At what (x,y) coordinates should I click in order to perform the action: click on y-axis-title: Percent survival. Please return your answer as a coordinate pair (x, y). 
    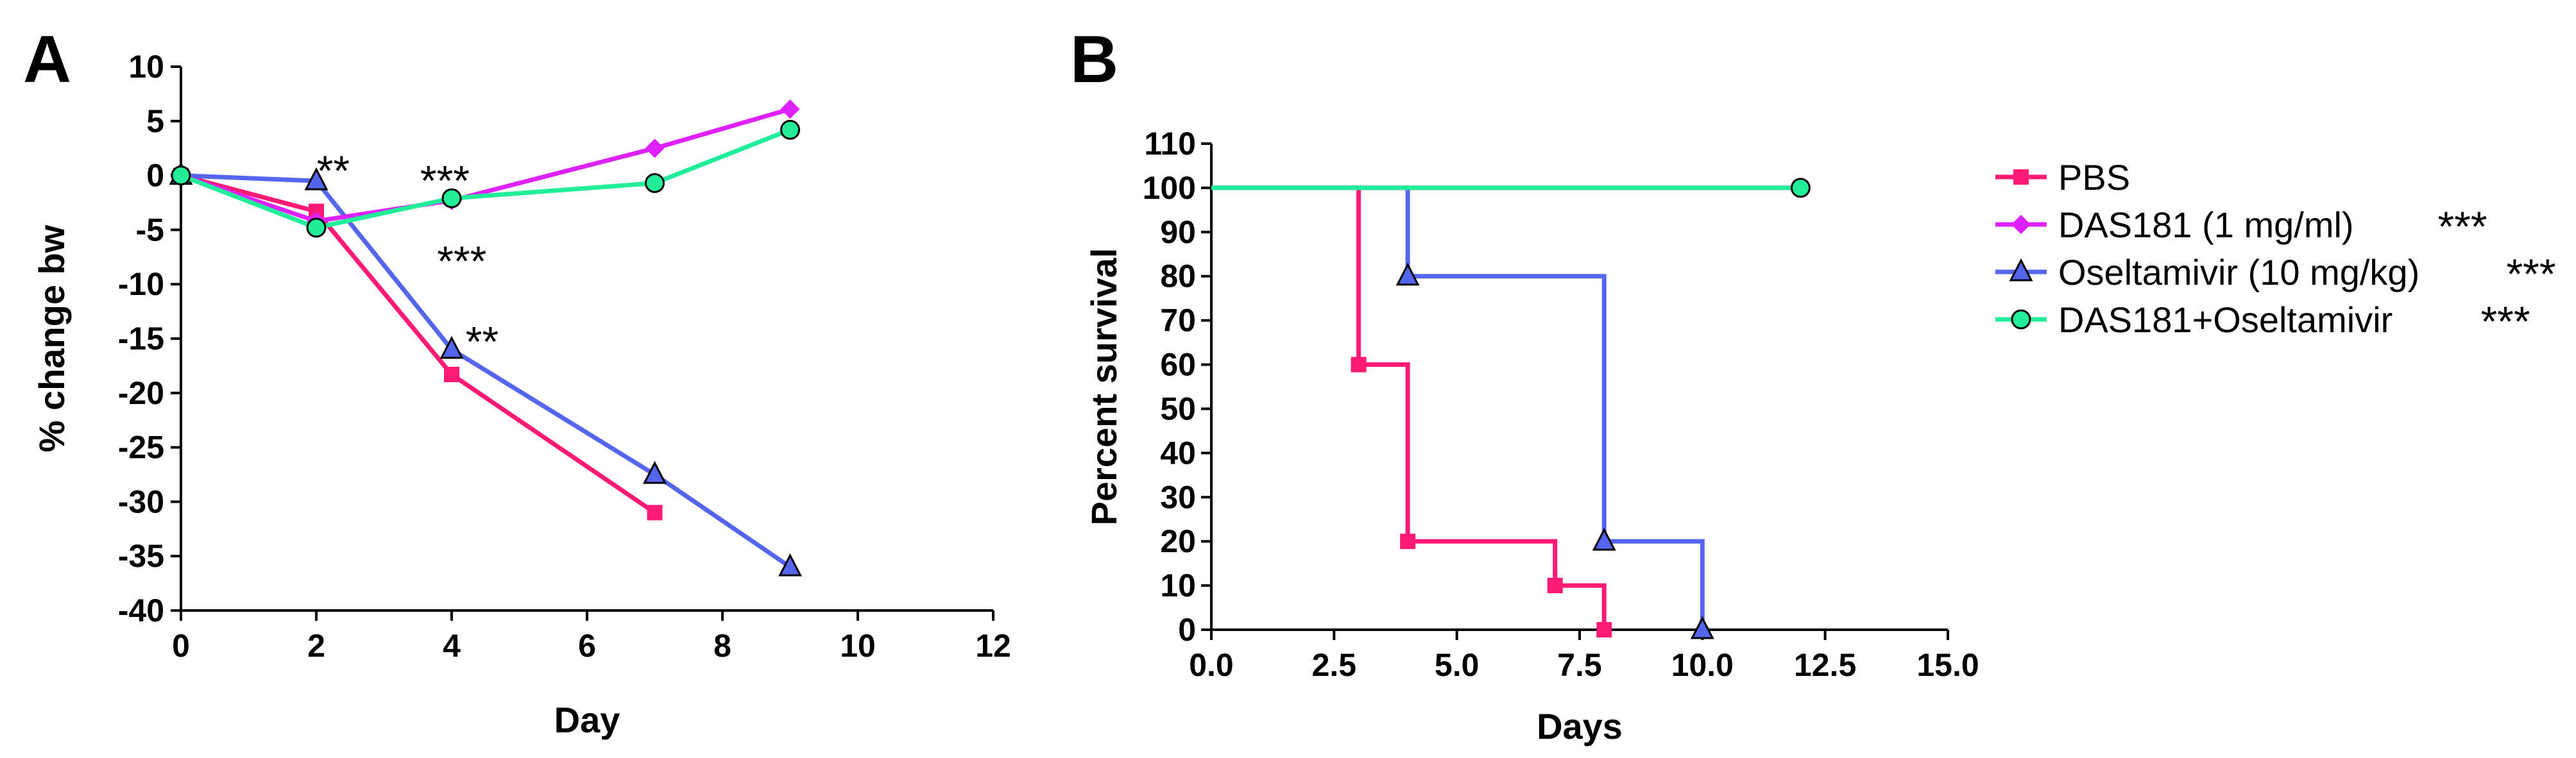
    Looking at the image, I should click on (1104, 387).